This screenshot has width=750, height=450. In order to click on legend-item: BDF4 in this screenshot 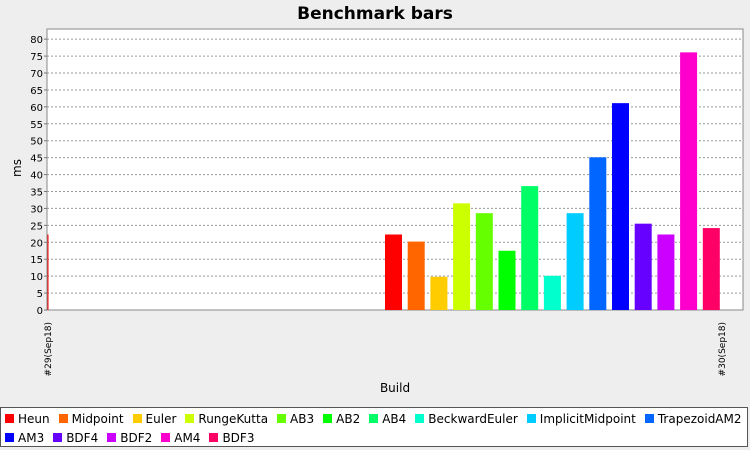, I will do `click(75, 438)`.